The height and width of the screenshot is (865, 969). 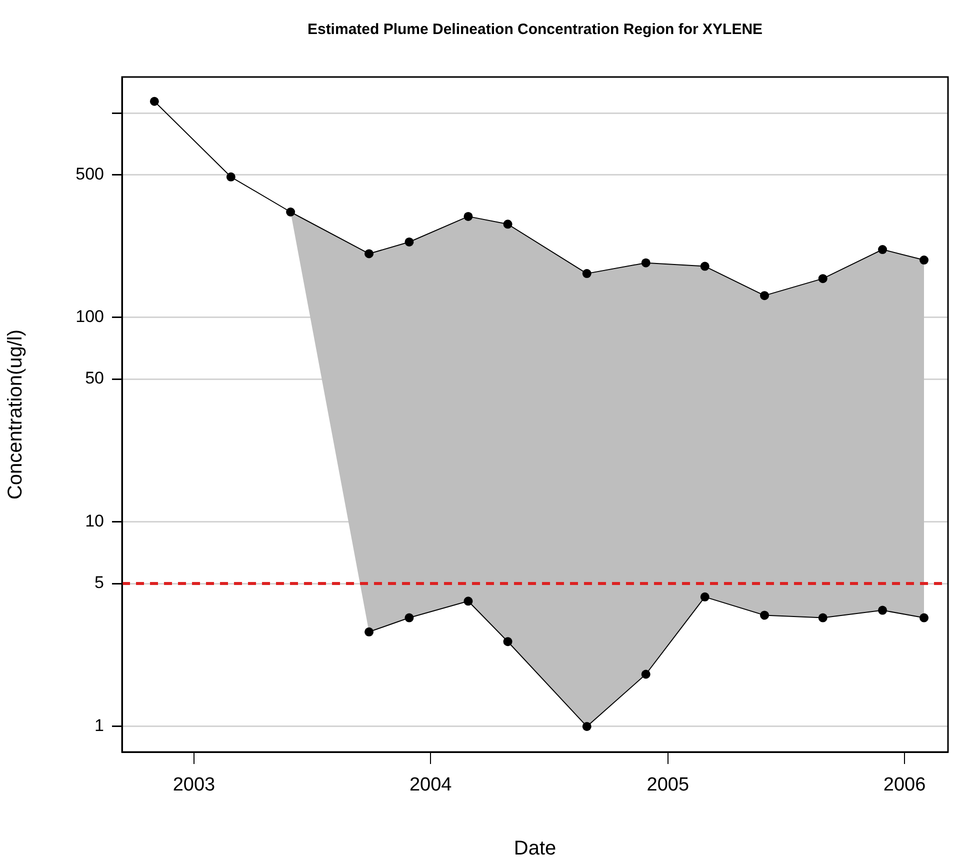 I want to click on x-tick-label: 2003, so click(x=194, y=785).